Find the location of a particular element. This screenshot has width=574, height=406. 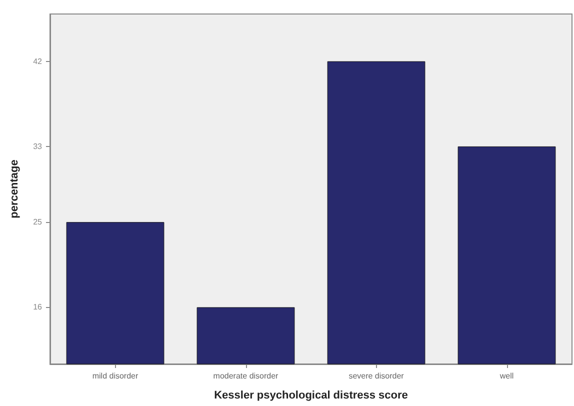

x-tick-label: moderate disorder is located at coordinates (246, 376).